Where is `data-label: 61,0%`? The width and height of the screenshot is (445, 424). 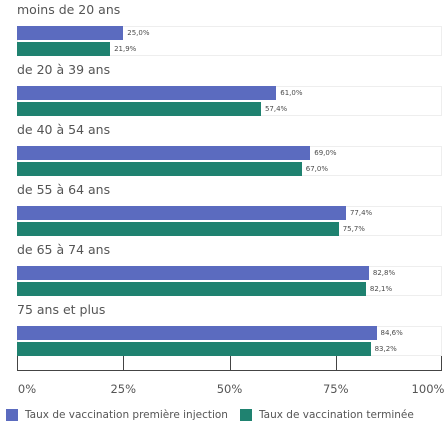
data-label: 61,0% is located at coordinates (291, 93).